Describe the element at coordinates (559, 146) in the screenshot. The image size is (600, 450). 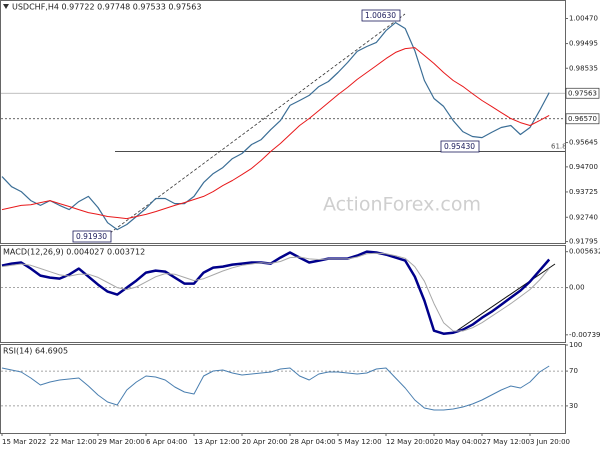
I see `fib-label: 61.8` at that location.